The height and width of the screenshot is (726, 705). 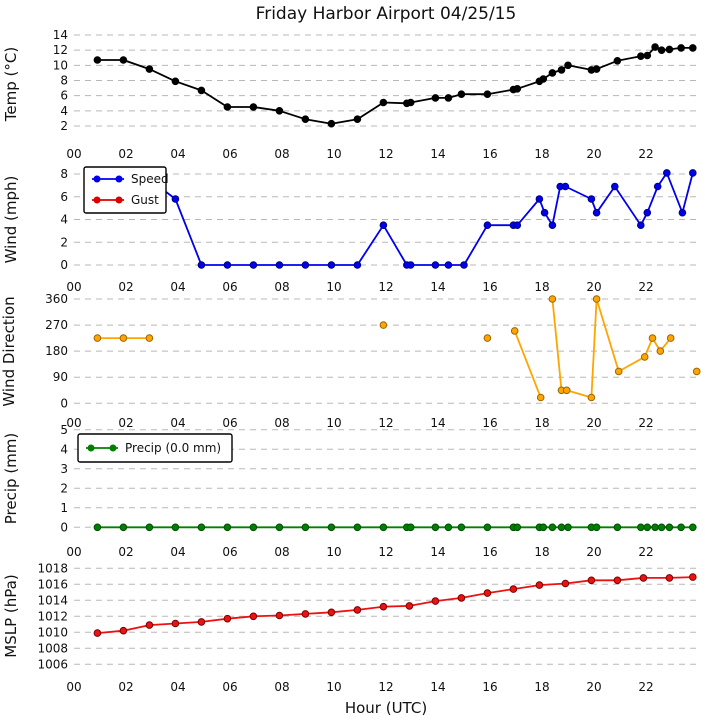 What do you see at coordinates (52, 568) in the screenshot?
I see `mslp-ytick-label: 1018` at bounding box center [52, 568].